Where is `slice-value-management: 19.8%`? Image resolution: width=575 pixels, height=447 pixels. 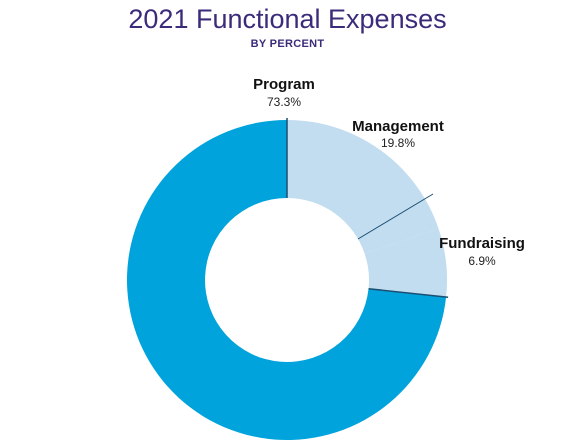
slice-value-management: 19.8% is located at coordinates (398, 143).